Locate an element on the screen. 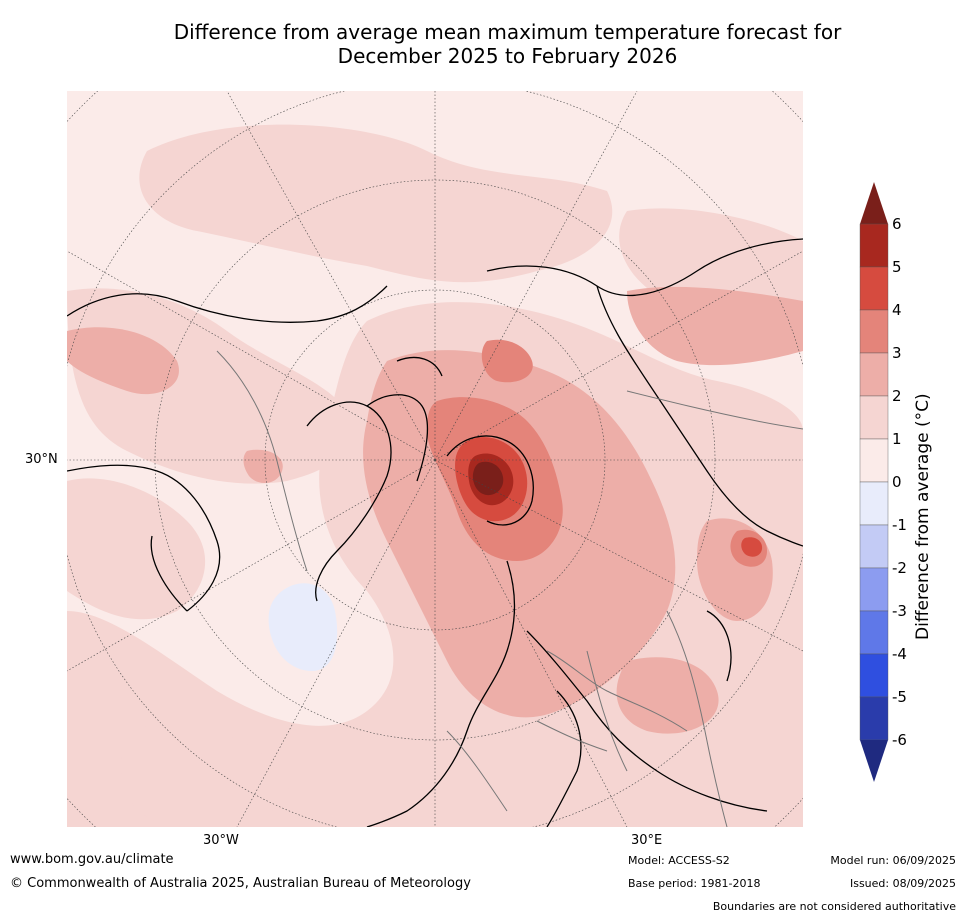 This screenshot has height=919, width=965. colorbar-tick-label: 0 is located at coordinates (897, 482).